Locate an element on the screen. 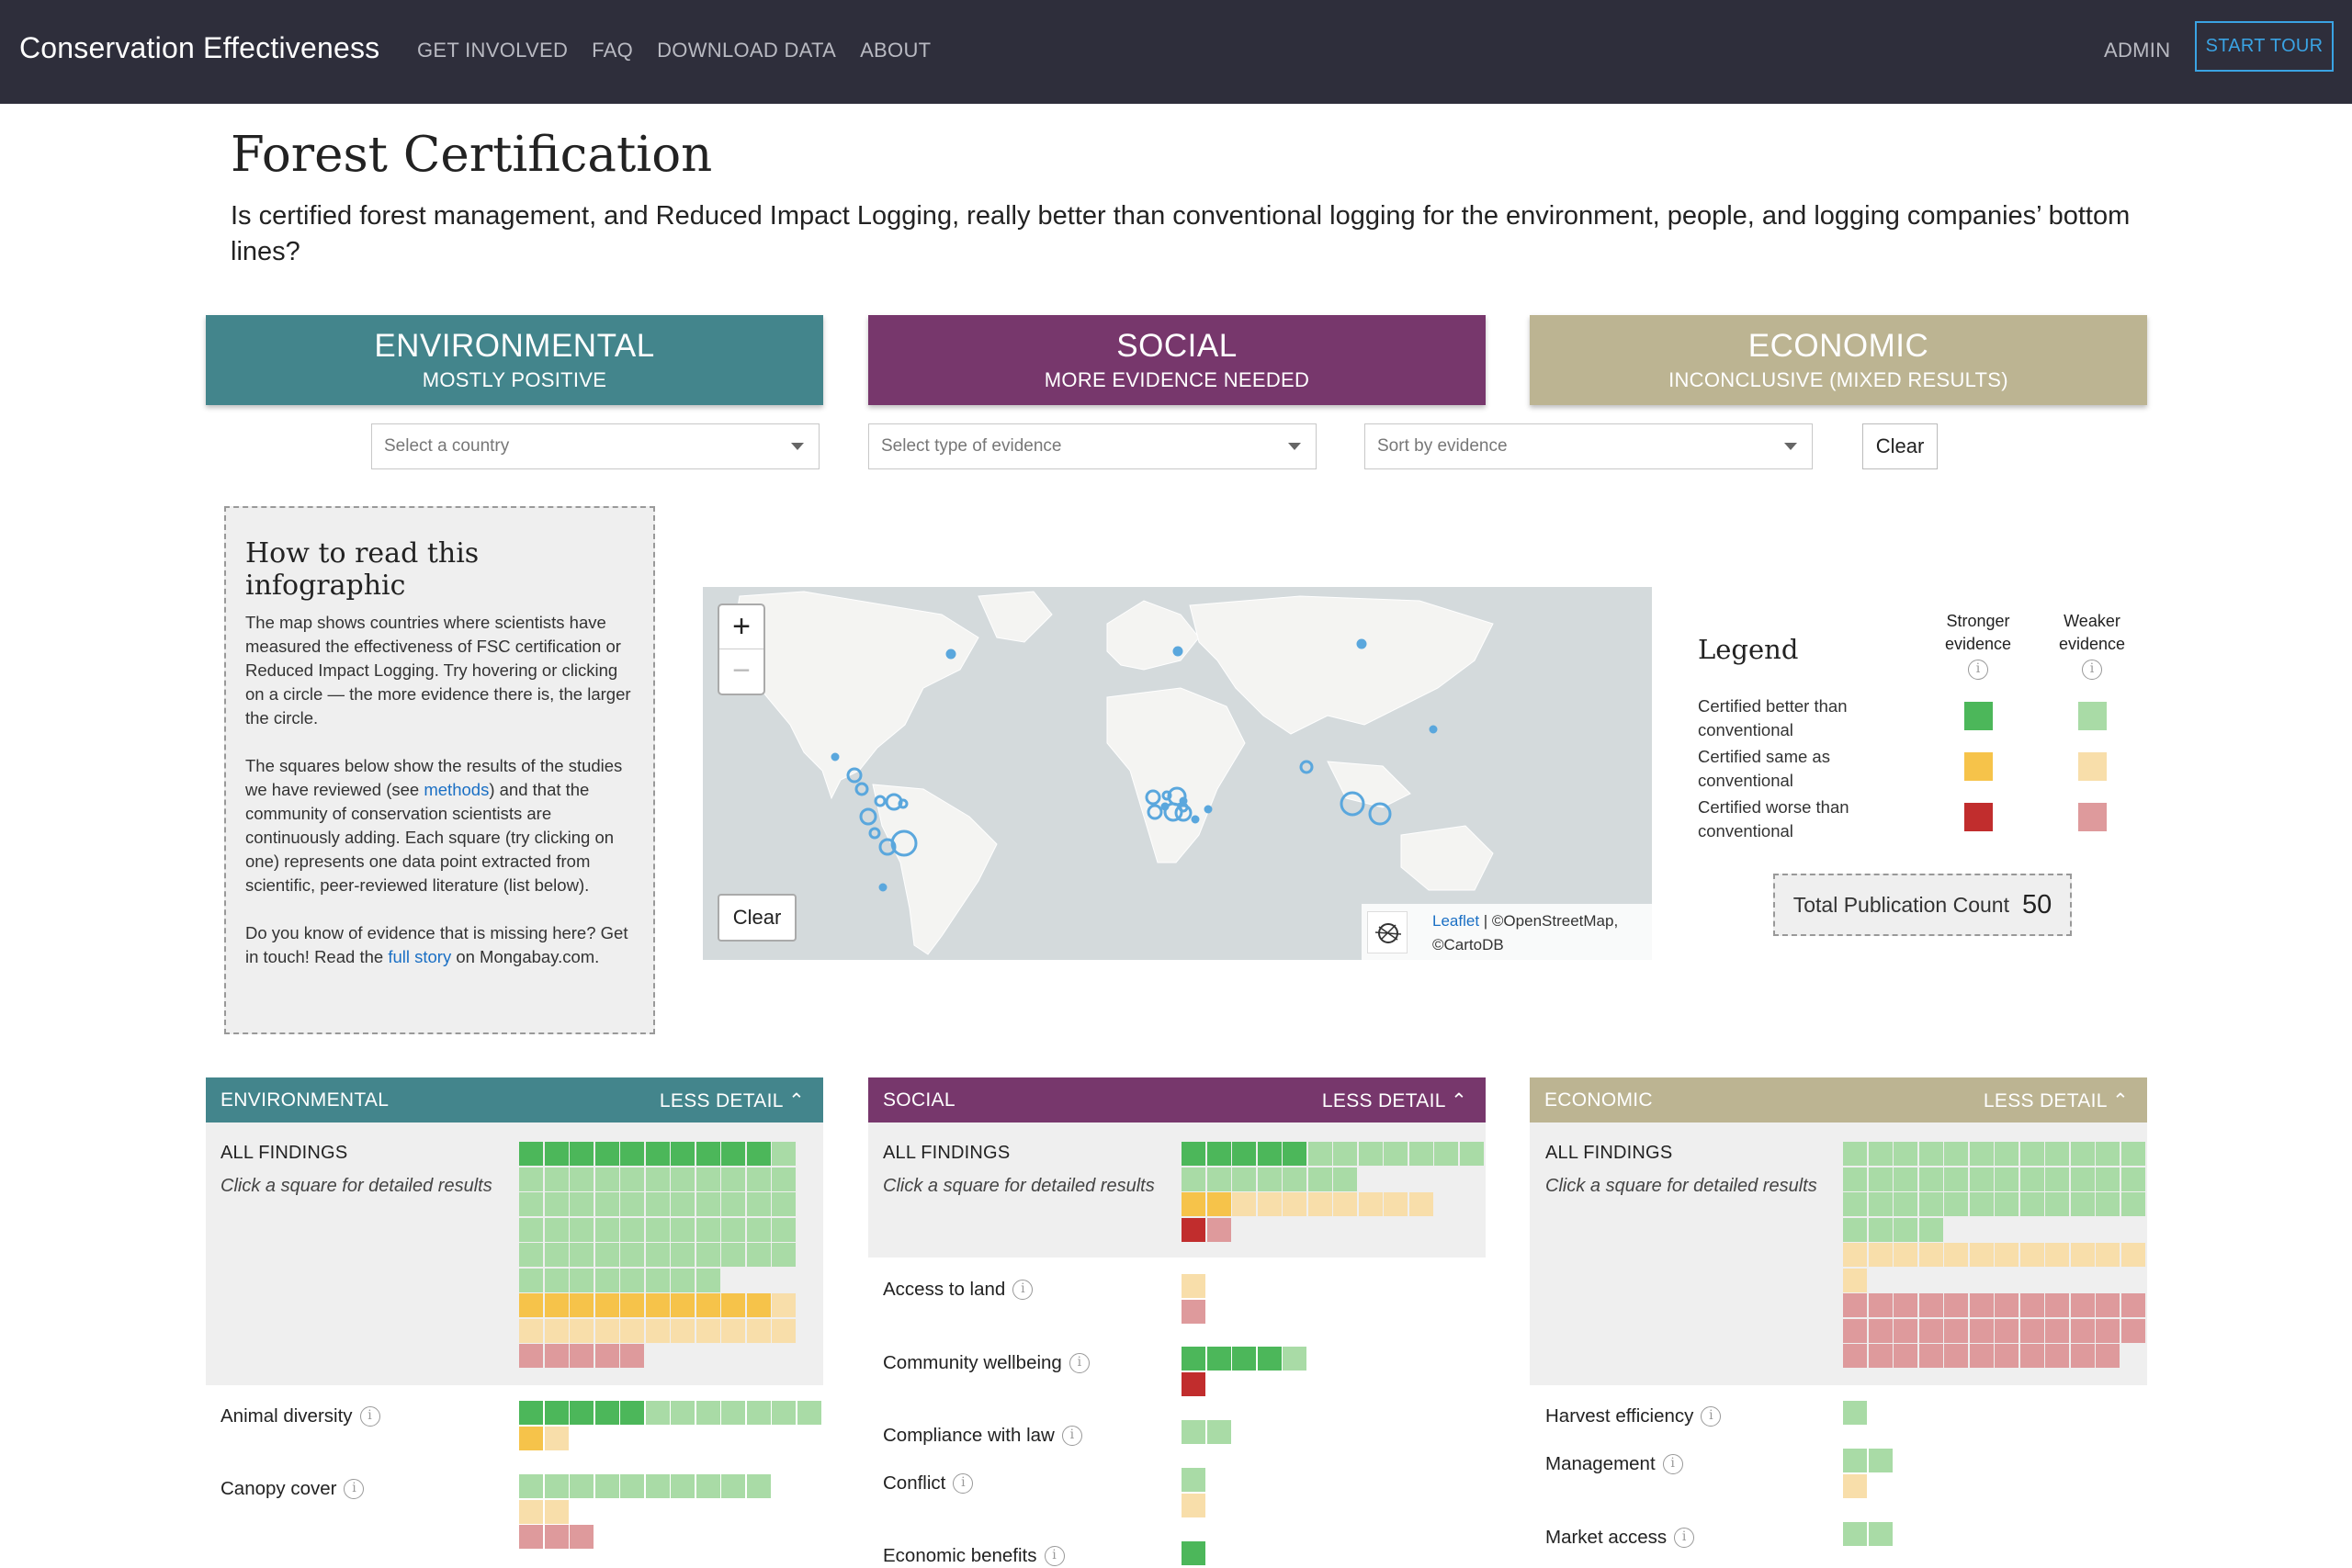 The height and width of the screenshot is (1568, 2352). nav-about: ABOUT is located at coordinates (896, 50).